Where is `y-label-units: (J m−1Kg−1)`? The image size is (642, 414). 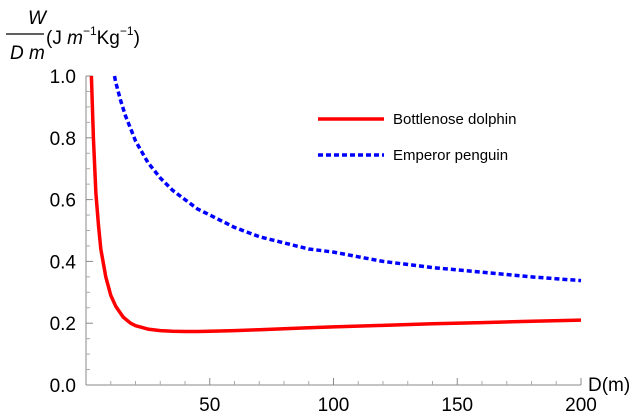 y-label-units: (J m−1Kg−1) is located at coordinates (93, 36).